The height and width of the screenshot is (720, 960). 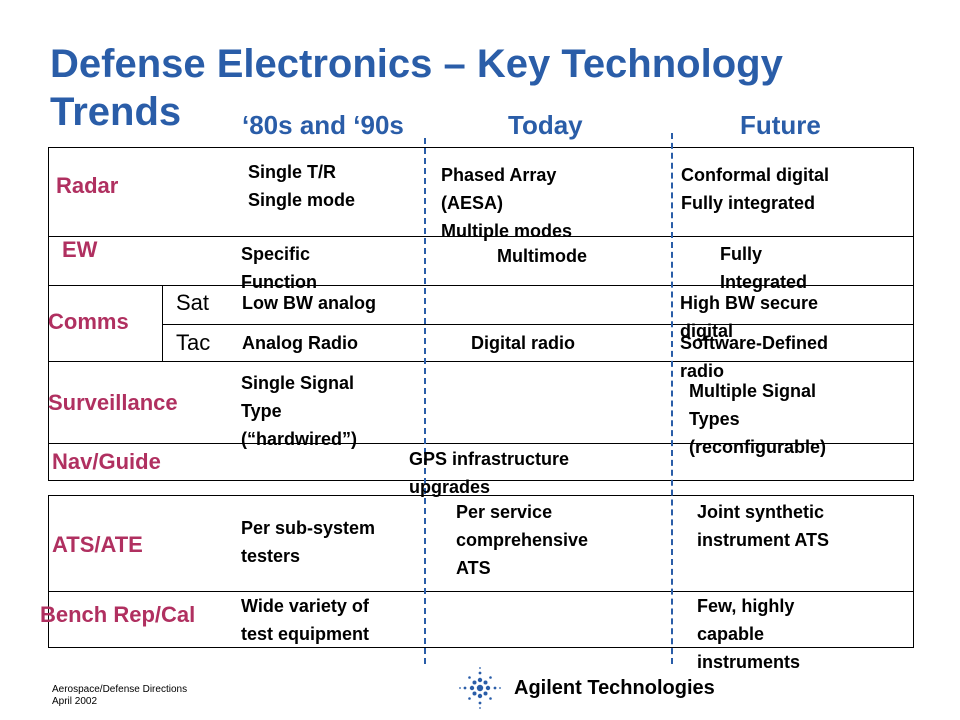 I want to click on footer-line-2: April 2002, so click(x=75, y=701).